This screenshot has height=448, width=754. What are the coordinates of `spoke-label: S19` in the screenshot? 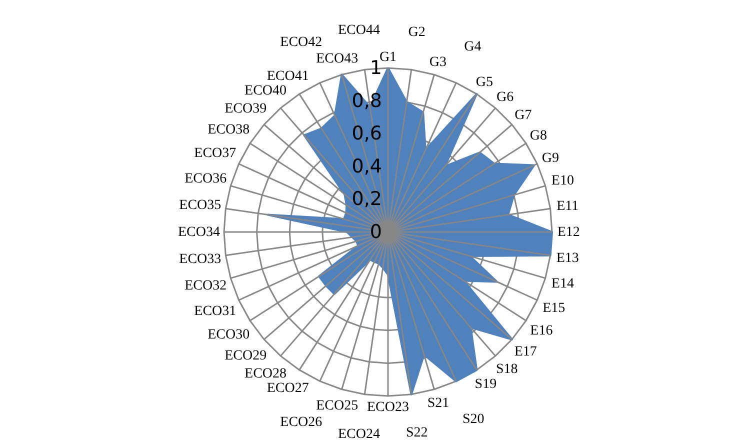 It's located at (485, 384).